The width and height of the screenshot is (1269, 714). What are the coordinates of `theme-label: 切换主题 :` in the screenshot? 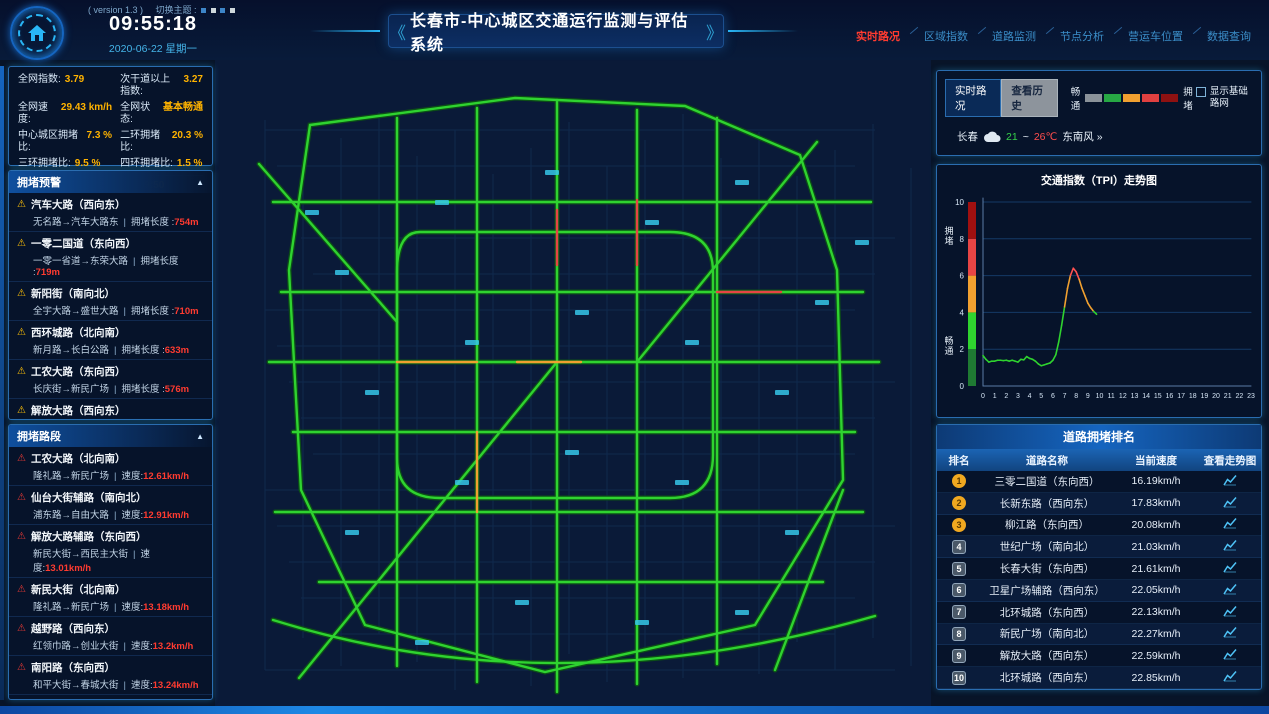 It's located at (176, 10).